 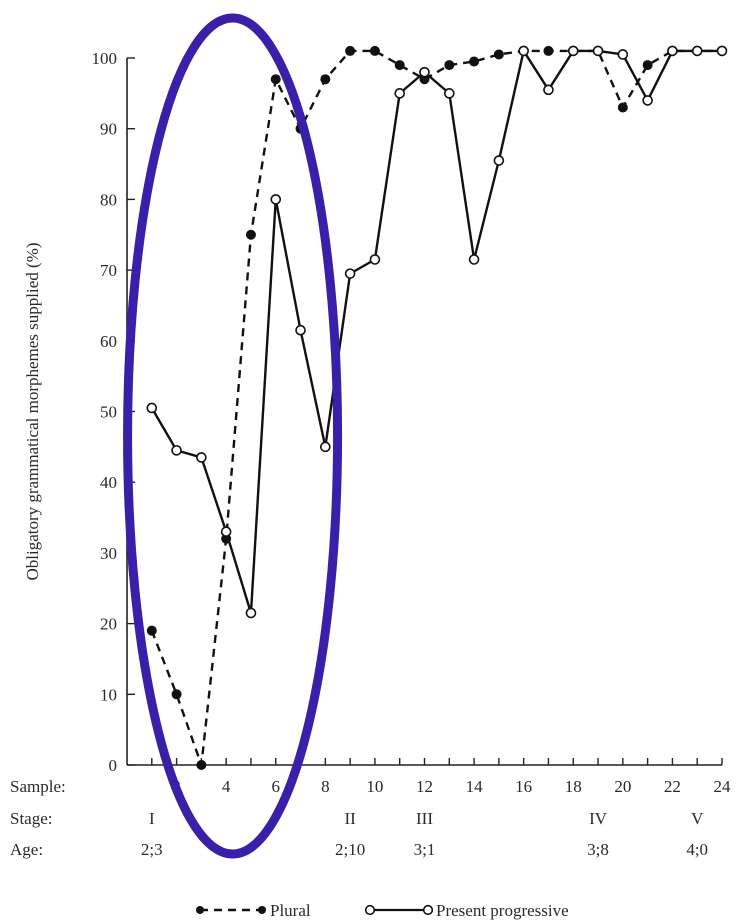 I want to click on age-label: 3;1, so click(x=425, y=849).